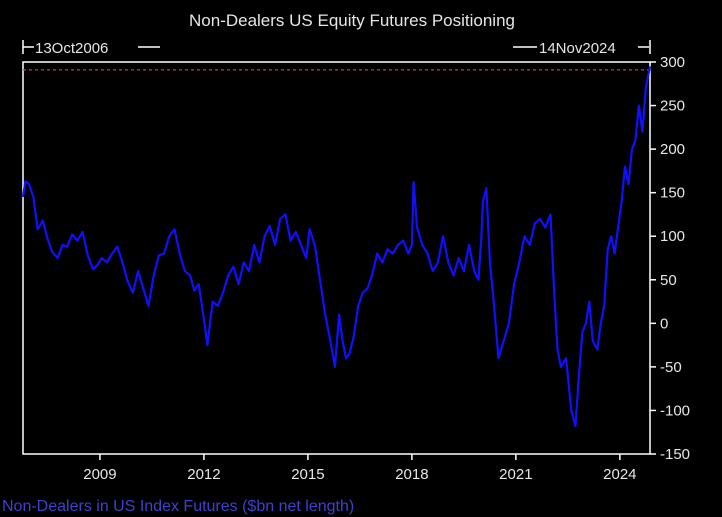  I want to click on start-date-label: 13Oct2006, so click(71, 48).